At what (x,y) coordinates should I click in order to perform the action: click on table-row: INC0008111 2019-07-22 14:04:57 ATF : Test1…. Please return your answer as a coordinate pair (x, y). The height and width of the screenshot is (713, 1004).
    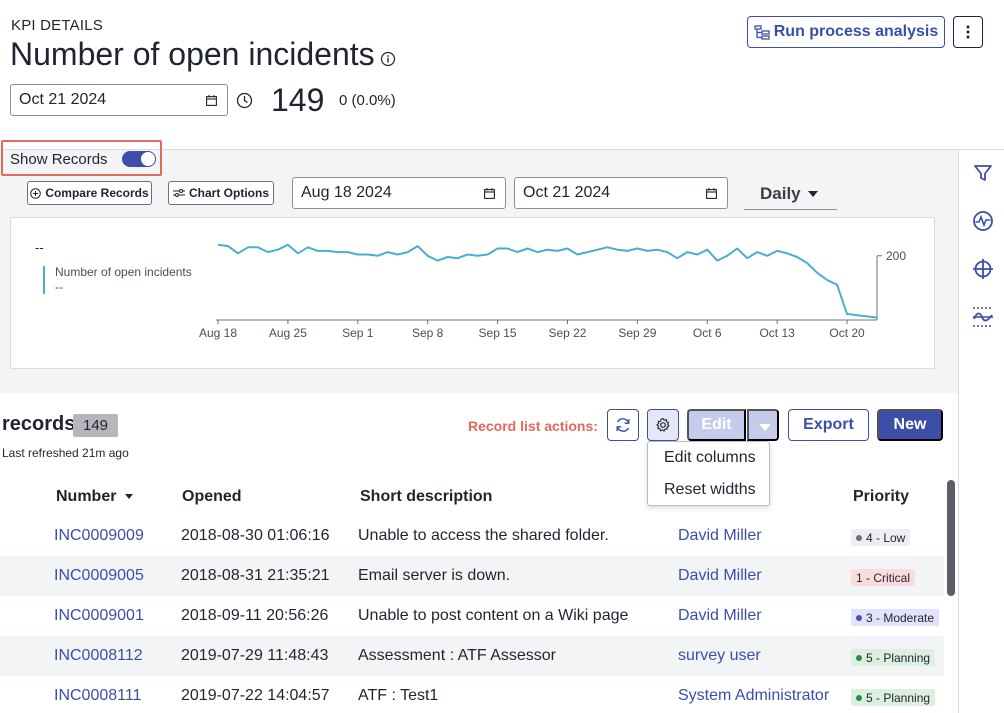
    Looking at the image, I should click on (472, 694).